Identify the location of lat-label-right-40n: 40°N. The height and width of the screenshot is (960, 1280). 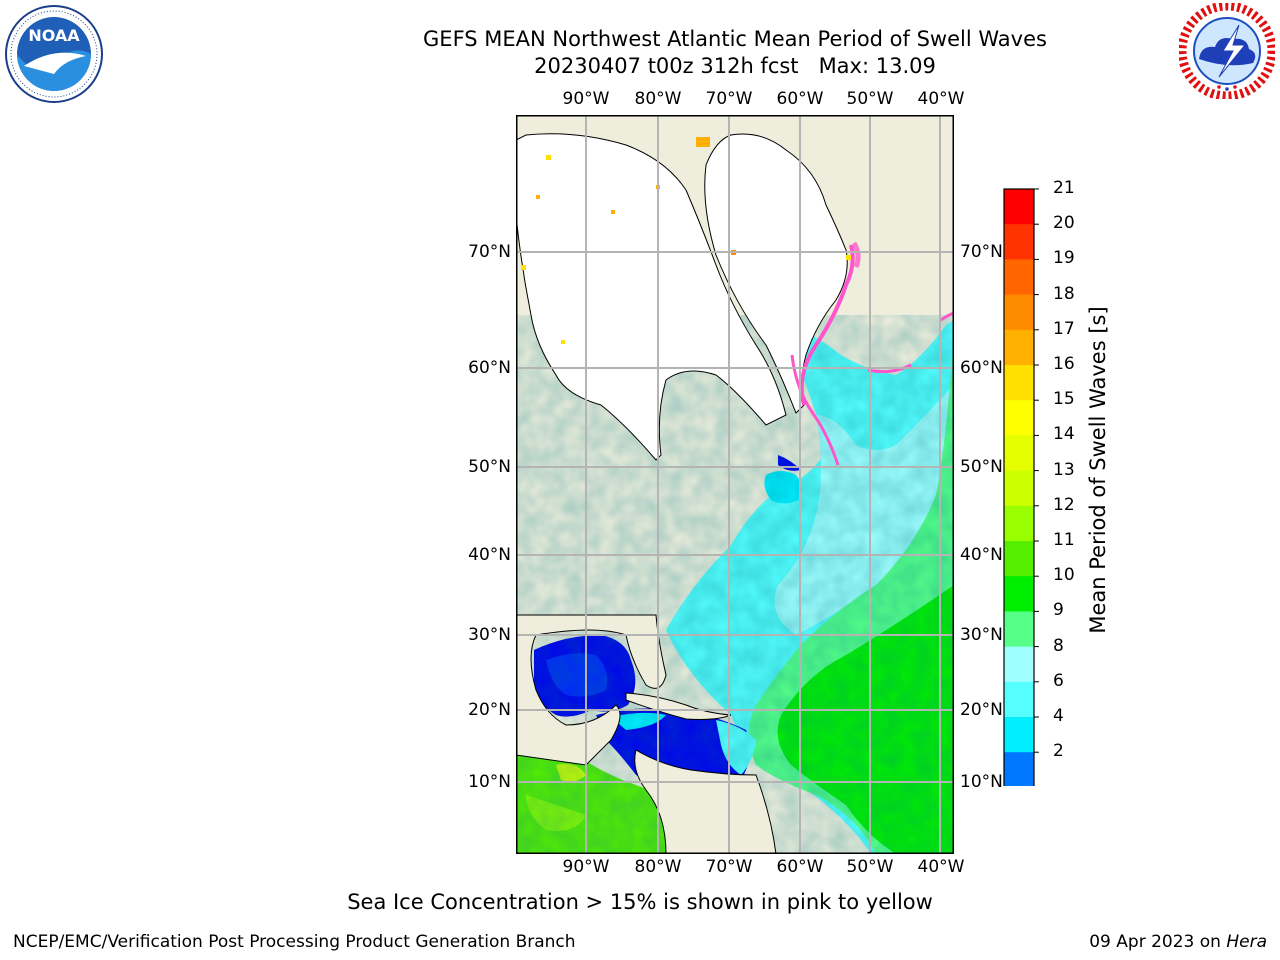
(981, 555).